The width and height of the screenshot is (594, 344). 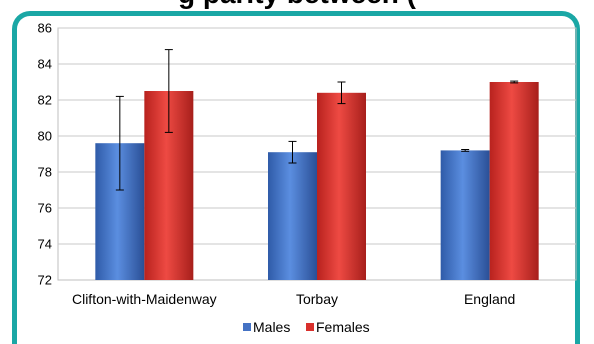 I want to click on legend-swatch-males, so click(x=247, y=327).